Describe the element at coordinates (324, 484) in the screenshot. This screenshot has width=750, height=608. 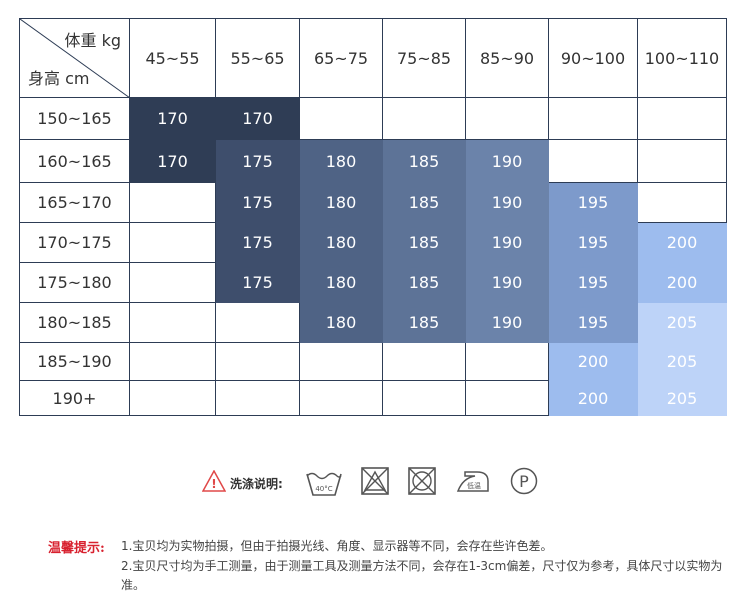
I see `wash-40c-icon: 40°C` at that location.